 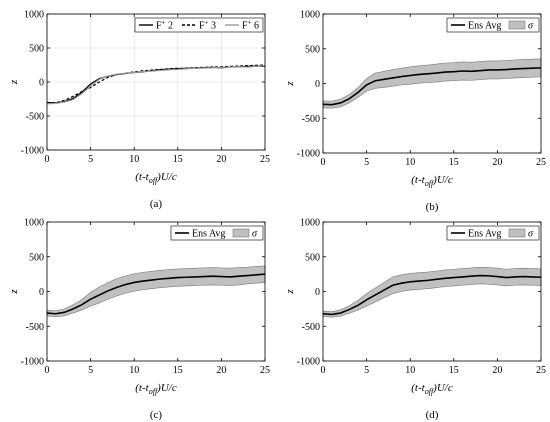 What do you see at coordinates (156, 204) in the screenshot?
I see `panel-label: (a)` at bounding box center [156, 204].